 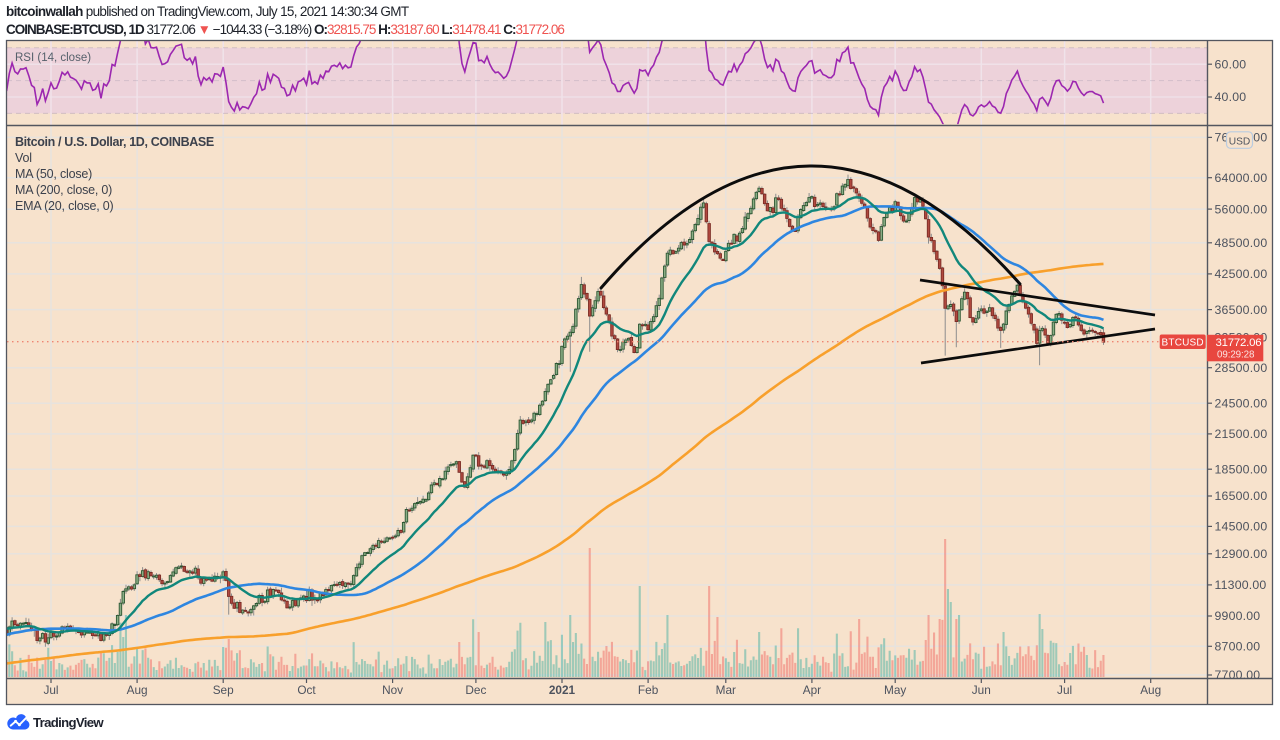 What do you see at coordinates (1241, 243) in the screenshot?
I see `svg-text: 48500.00` at bounding box center [1241, 243].